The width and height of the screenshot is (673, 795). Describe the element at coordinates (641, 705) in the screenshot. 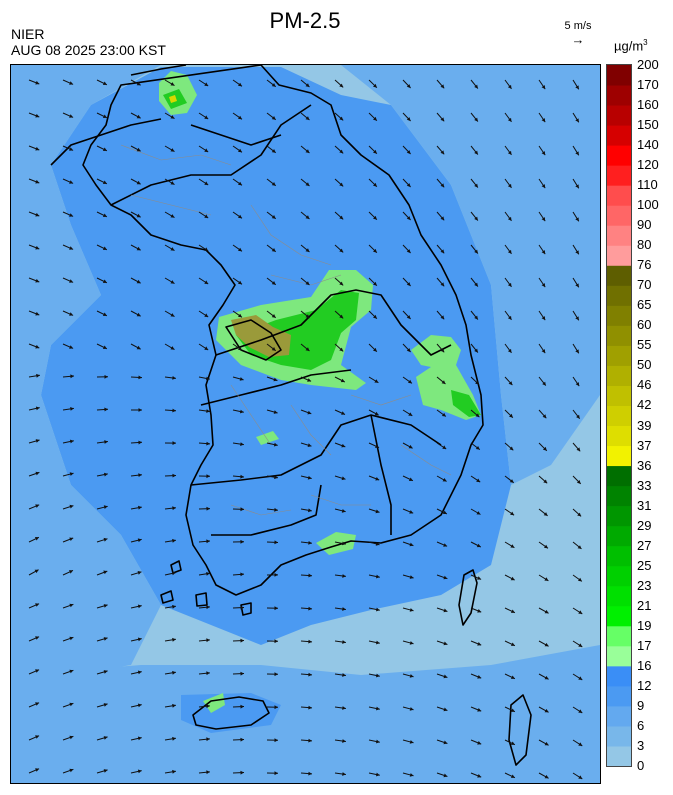

I see `legend-tick-label: 9` at that location.